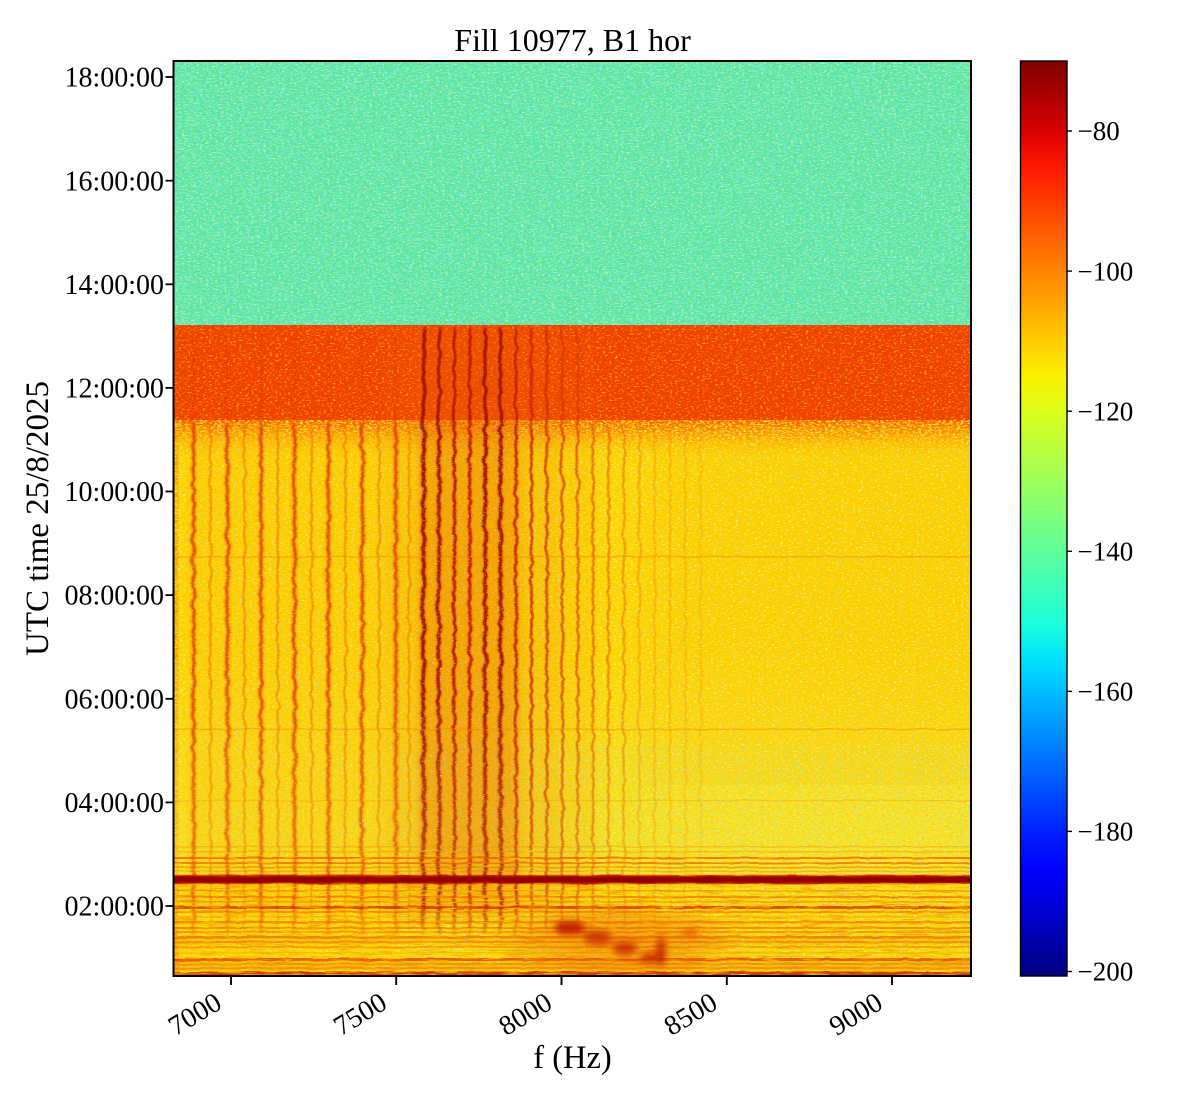 The image size is (1200, 1100). Describe the element at coordinates (572, 40) in the screenshot. I see `svg-text: Fill 10977, B1 hor` at that location.